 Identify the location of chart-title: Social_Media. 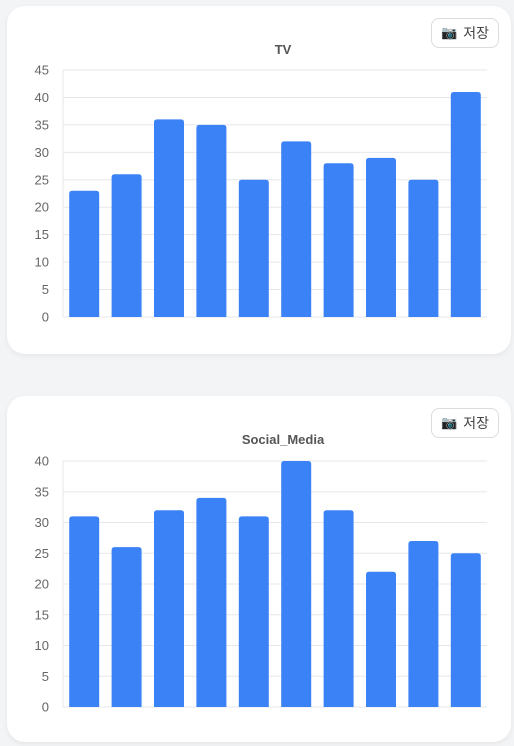
(283, 439).